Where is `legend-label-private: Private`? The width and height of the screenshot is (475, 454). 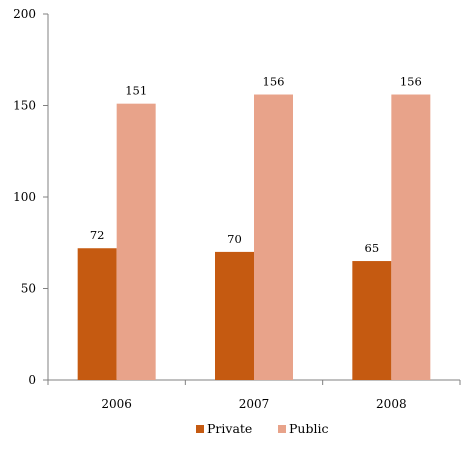 legend-label-private: Private is located at coordinates (229, 428).